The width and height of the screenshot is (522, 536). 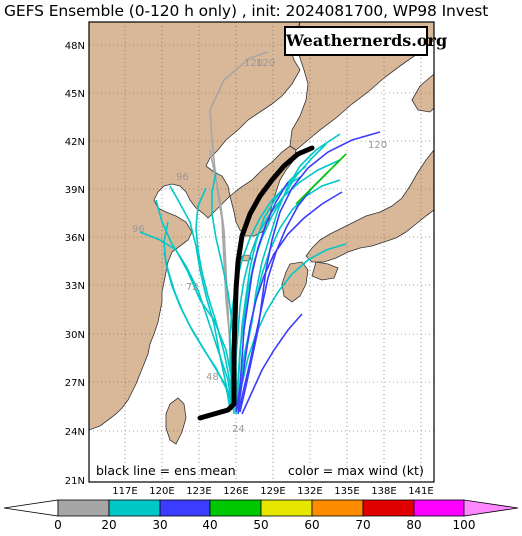 What do you see at coordinates (464, 525) in the screenshot?
I see `colorbar-tick: 100` at bounding box center [464, 525].